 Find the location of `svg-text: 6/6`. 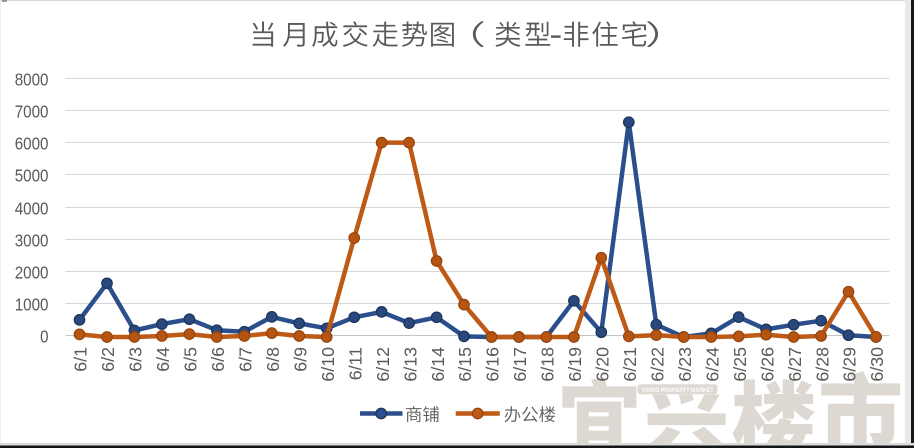

svg-text: 6/6 is located at coordinates (218, 359).